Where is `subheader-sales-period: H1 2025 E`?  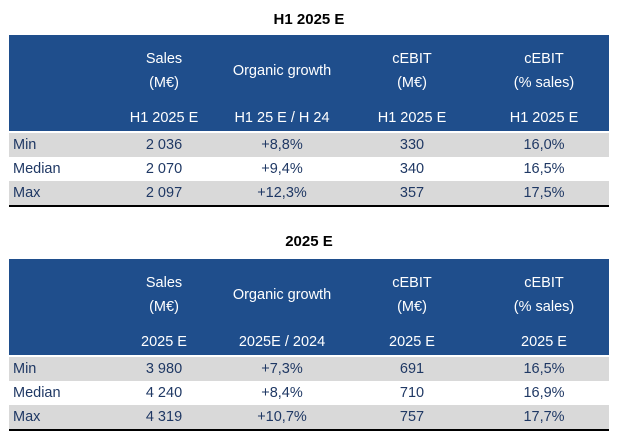 subheader-sales-period: H1 2025 E is located at coordinates (164, 118).